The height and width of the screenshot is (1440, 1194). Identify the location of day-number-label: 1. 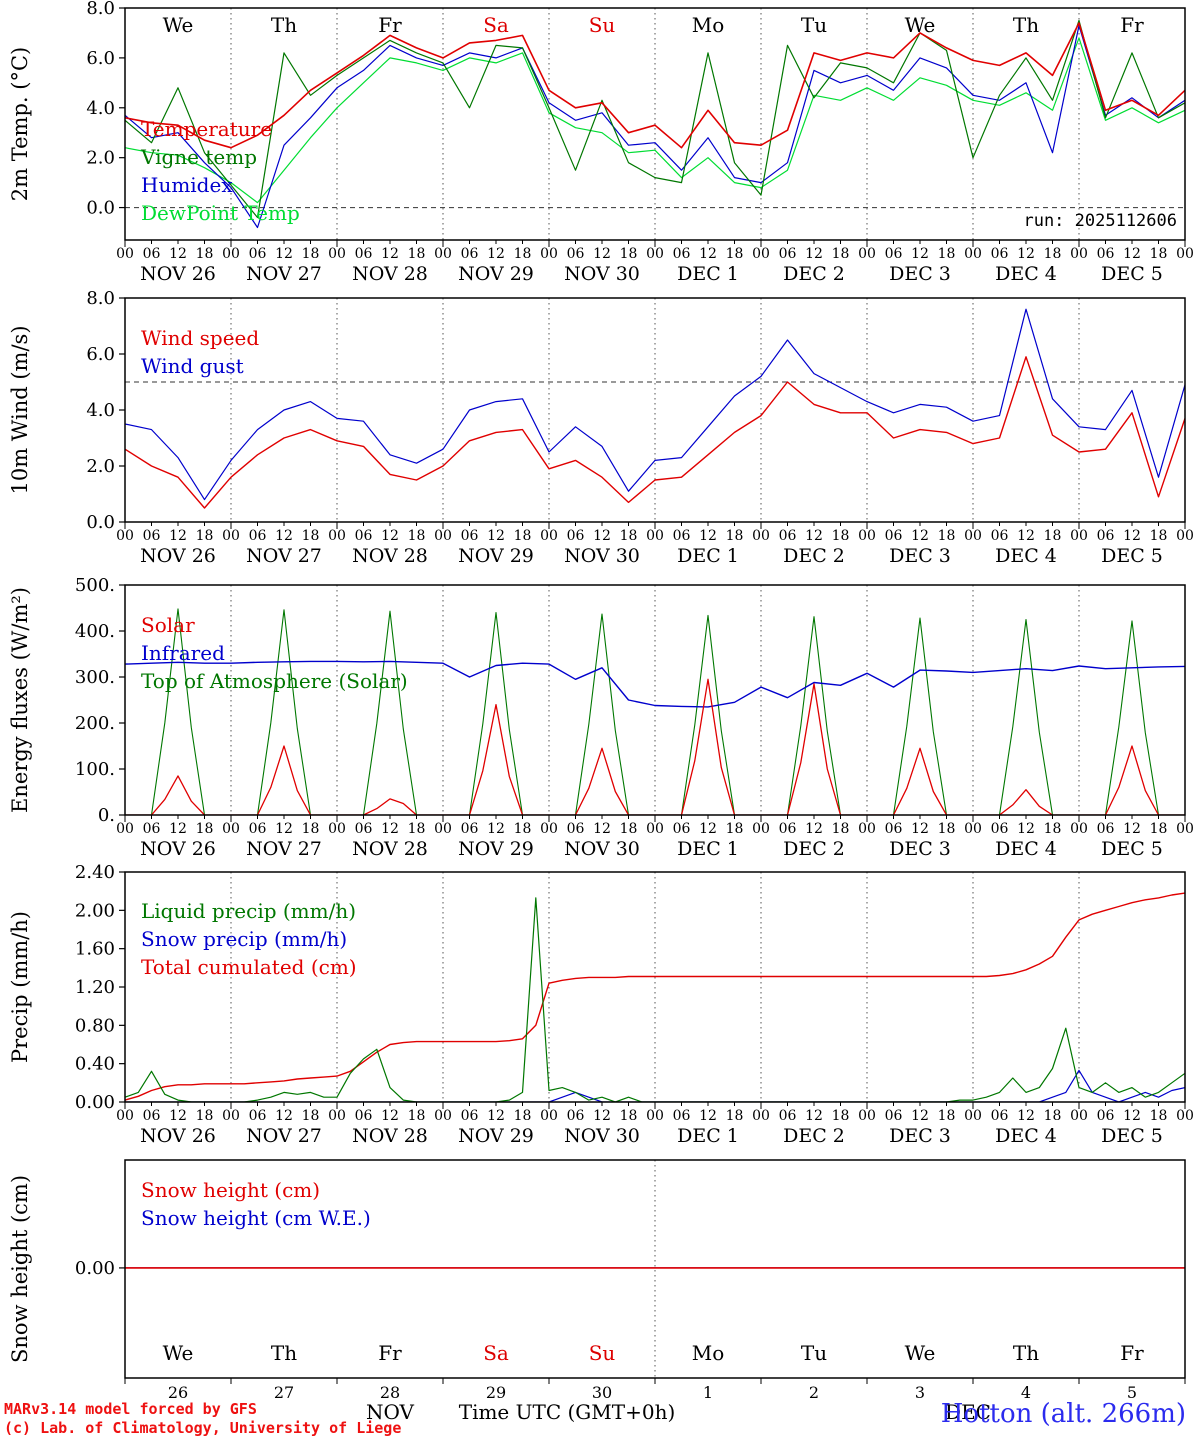
(708, 1392).